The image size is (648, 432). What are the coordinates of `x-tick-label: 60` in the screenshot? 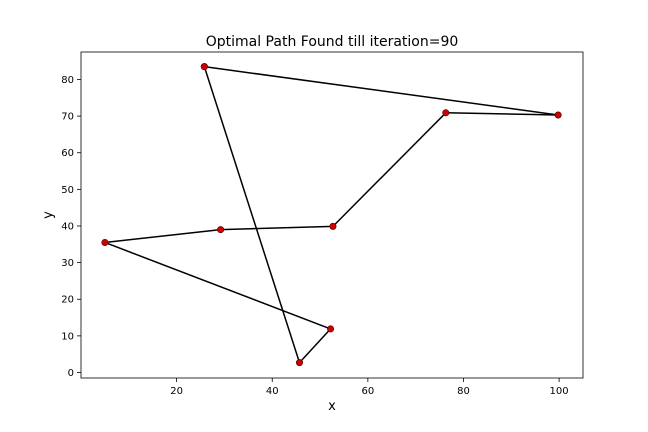 It's located at (367, 391).